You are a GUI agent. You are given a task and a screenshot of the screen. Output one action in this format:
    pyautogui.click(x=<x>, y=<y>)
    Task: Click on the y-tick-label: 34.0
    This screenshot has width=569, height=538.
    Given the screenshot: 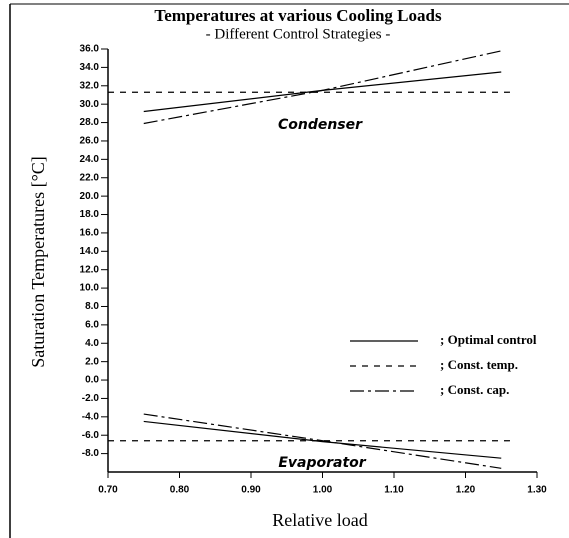 What is the action you would take?
    pyautogui.click(x=90, y=67)
    